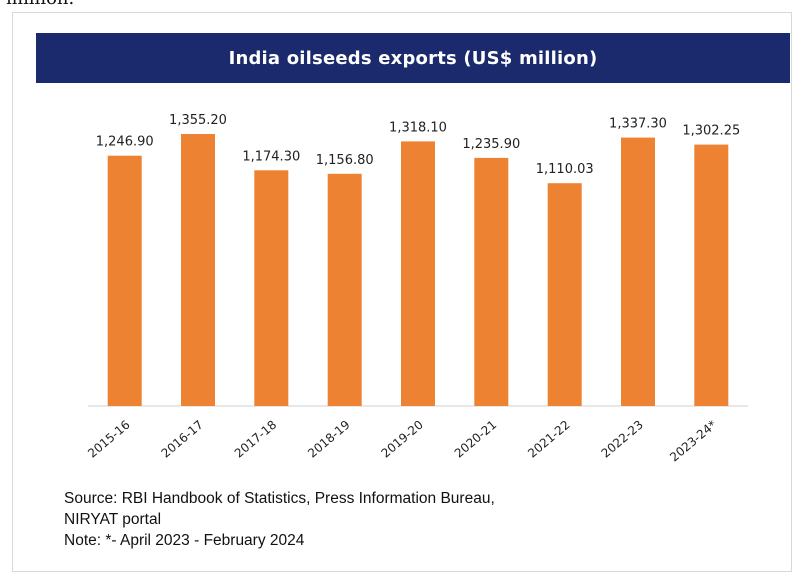 The image size is (799, 572). I want to click on data-label-2019-20: 1,318.10, so click(418, 127).